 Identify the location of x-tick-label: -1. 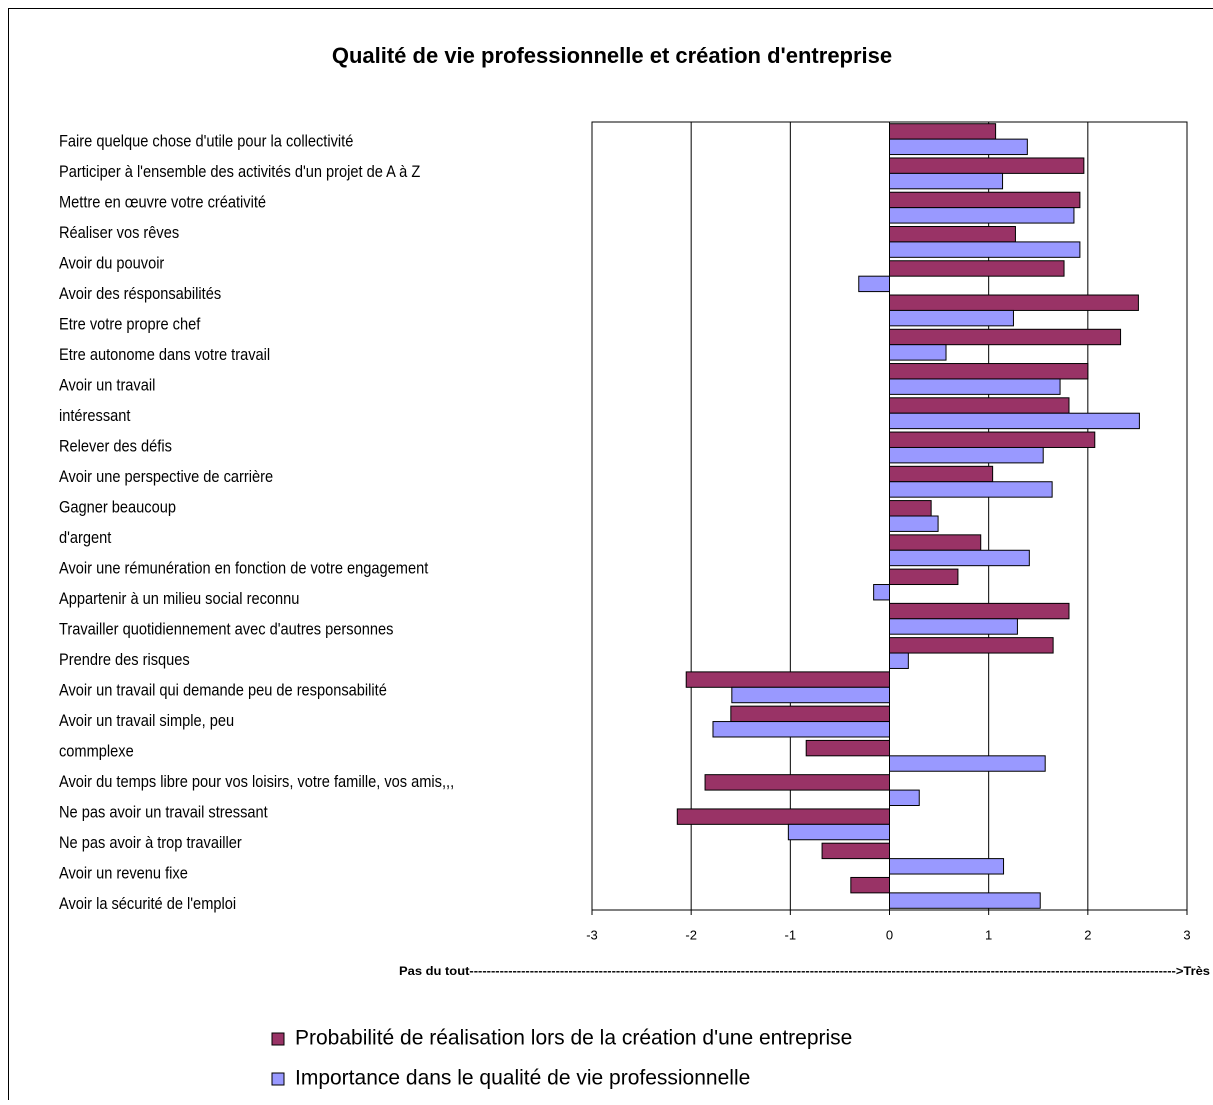
(791, 934).